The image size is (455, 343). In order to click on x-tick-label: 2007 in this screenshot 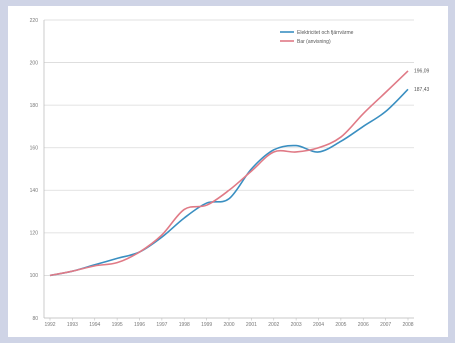, I will do `click(385, 325)`.